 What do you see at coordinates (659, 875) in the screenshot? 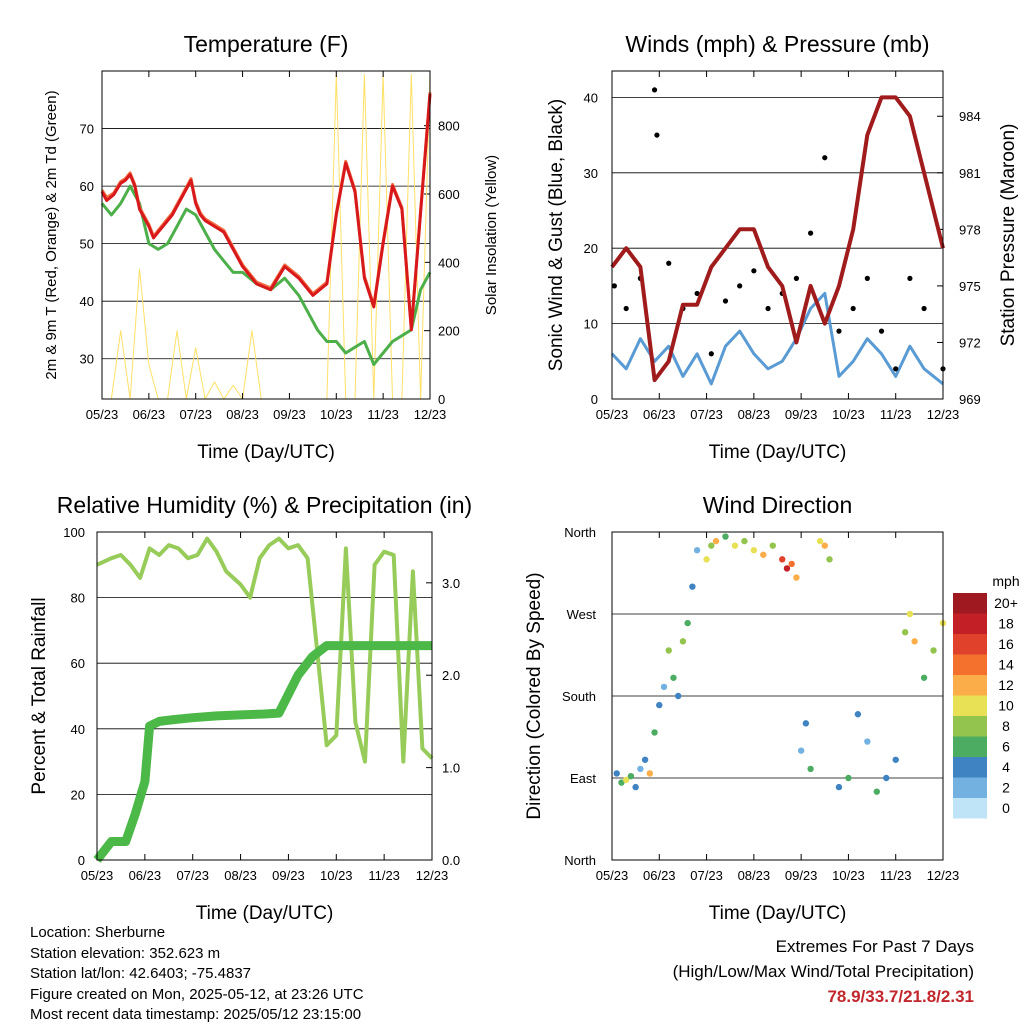
I see `x-tick-label-3-1: 06/23` at bounding box center [659, 875].